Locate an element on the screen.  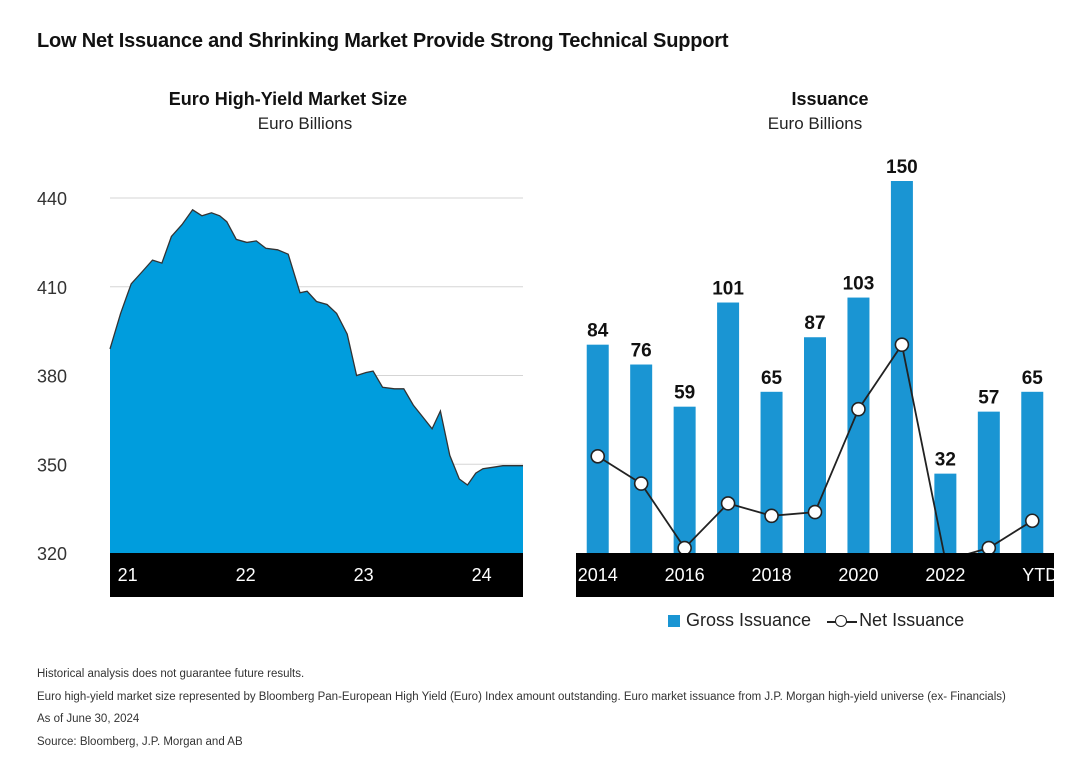
x-tick-label: 21 is located at coordinates (128, 575).